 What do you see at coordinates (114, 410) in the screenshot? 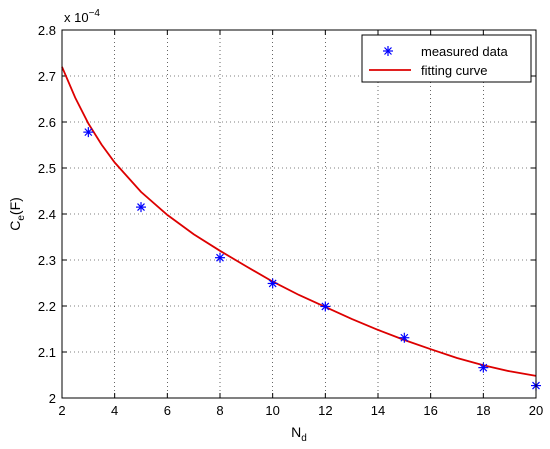
I see `x-tick-label: 4` at bounding box center [114, 410].